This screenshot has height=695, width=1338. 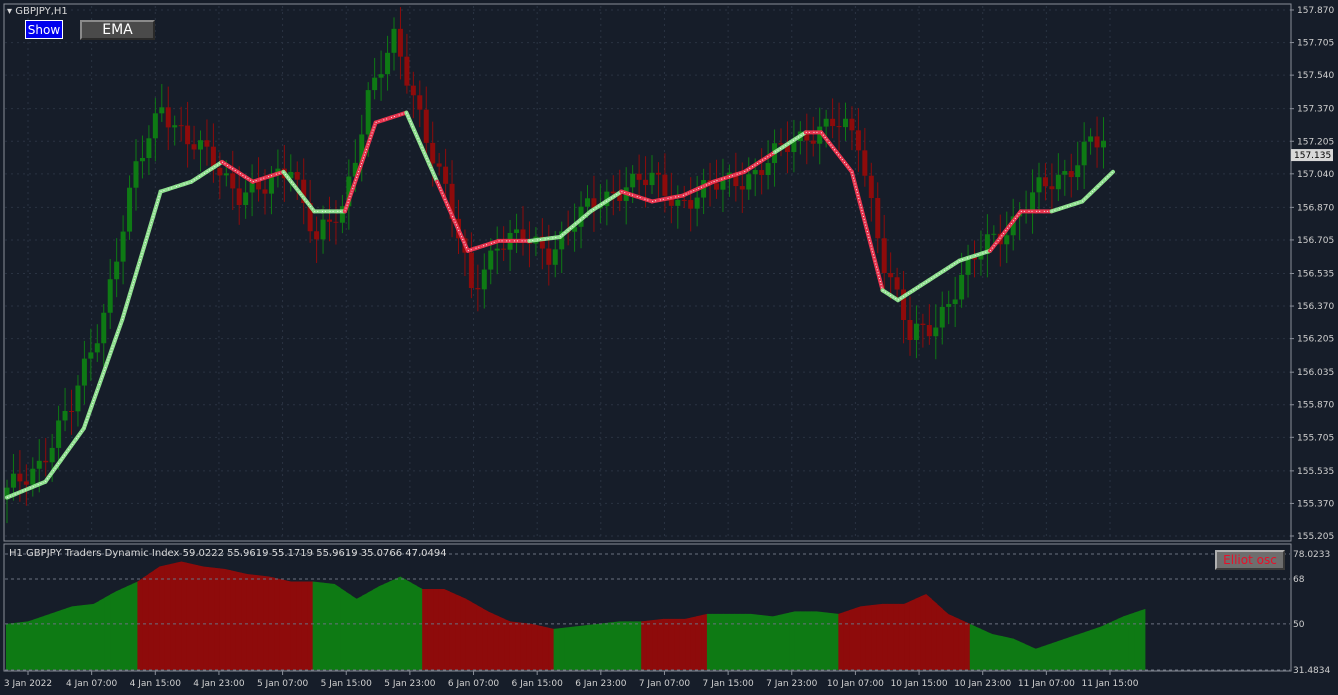 What do you see at coordinates (1315, 307) in the screenshot?
I see `price-tick-label: 156.370` at bounding box center [1315, 307].